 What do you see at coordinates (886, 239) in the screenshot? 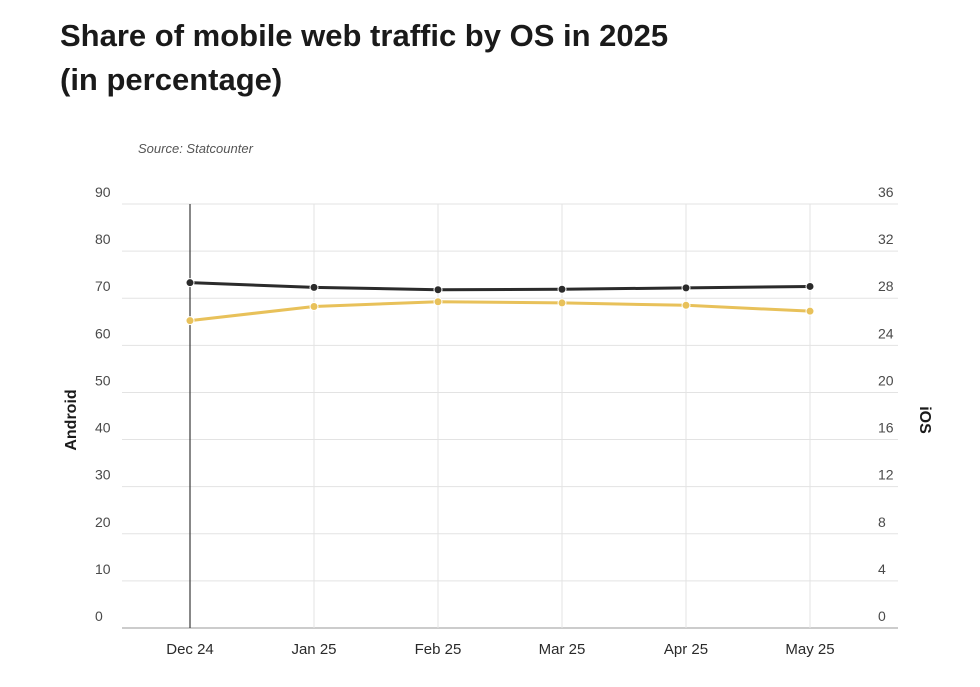
I see `right-tick-label: 32` at bounding box center [886, 239].